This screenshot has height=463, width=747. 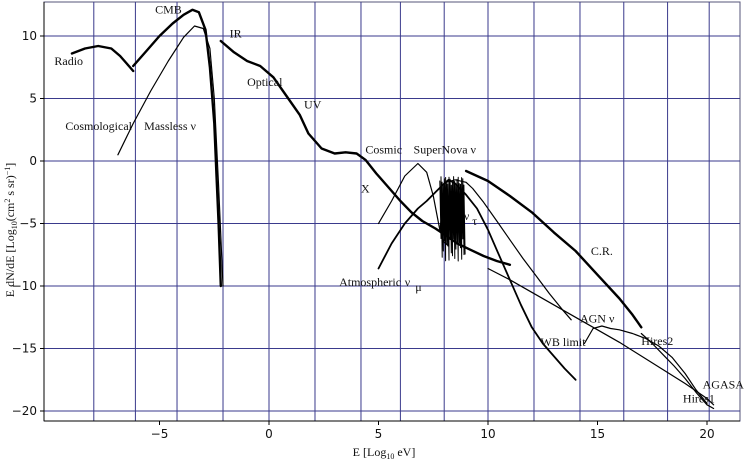 I want to click on annotation-label: Hires2, so click(x=657, y=341).